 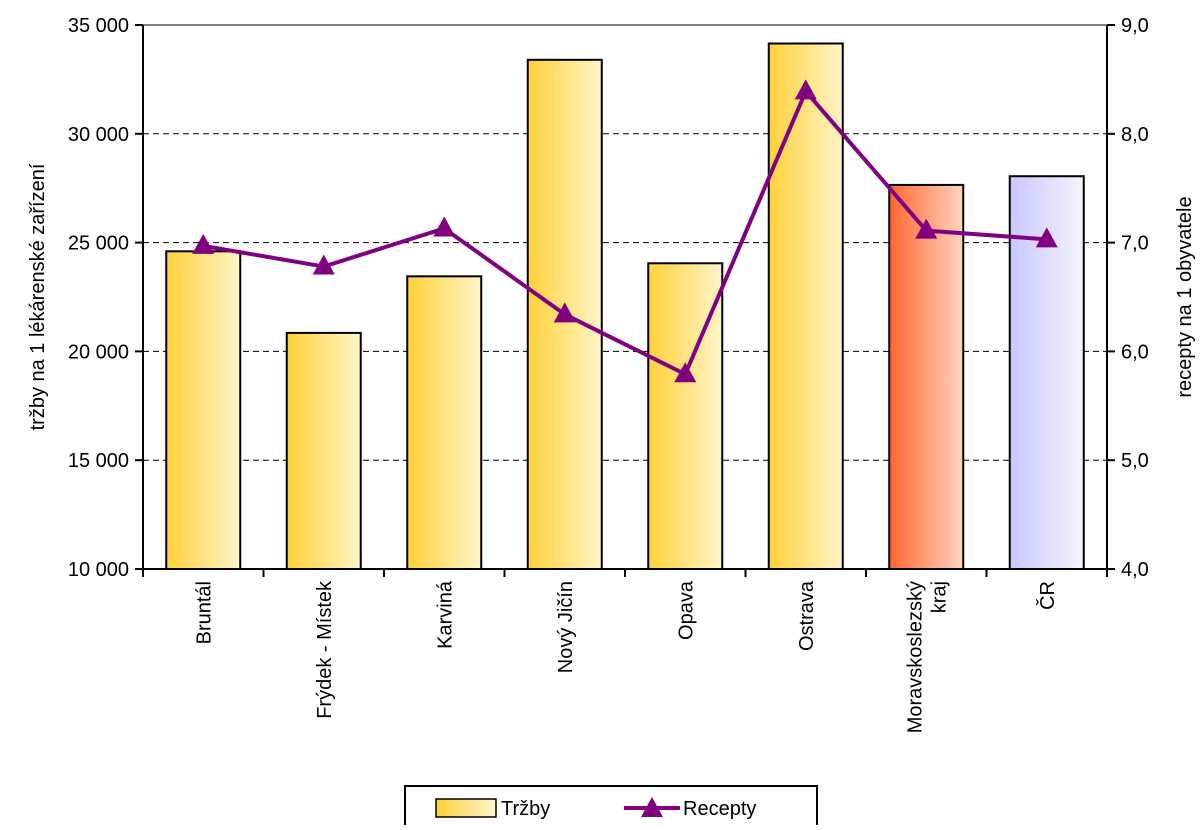 I want to click on x-tick-label: Opava, so click(x=686, y=610).